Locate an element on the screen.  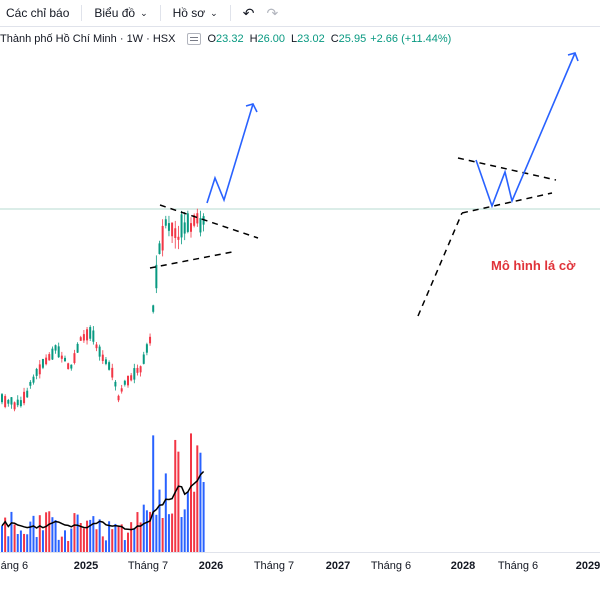
chart-type-dropdown: Biểu đồ ⌄ is located at coordinates (120, 13).